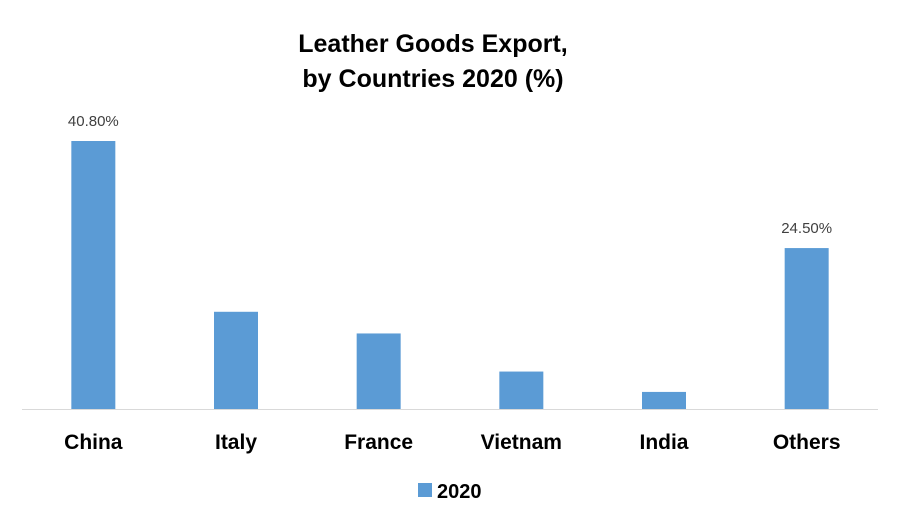  Describe the element at coordinates (425, 490) in the screenshot. I see `legend-swatch-2020` at that location.